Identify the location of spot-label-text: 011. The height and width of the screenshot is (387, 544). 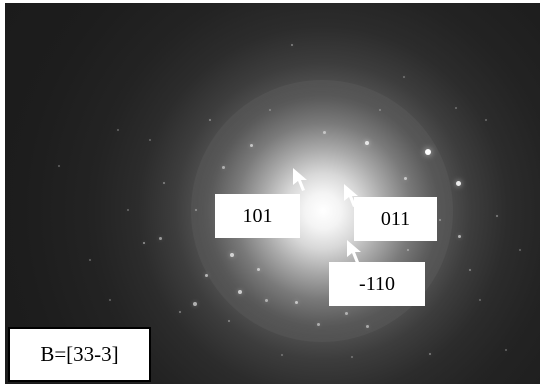
(395, 218).